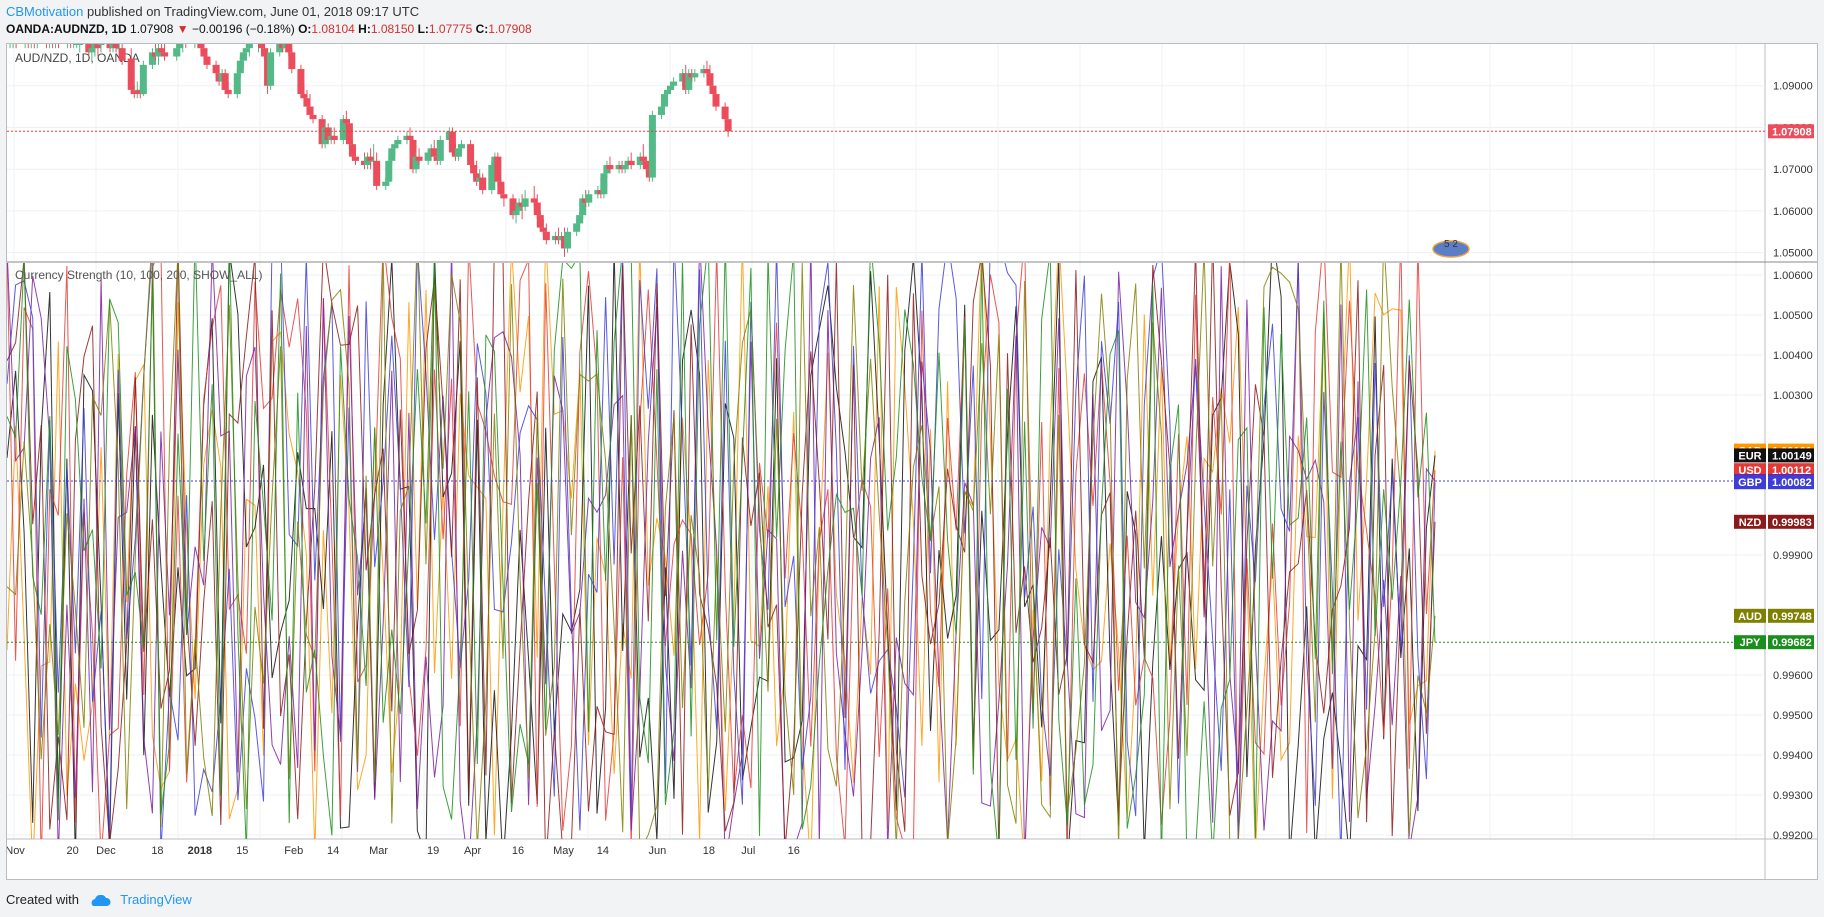  I want to click on currency-name-text: JPY, so click(1750, 643).